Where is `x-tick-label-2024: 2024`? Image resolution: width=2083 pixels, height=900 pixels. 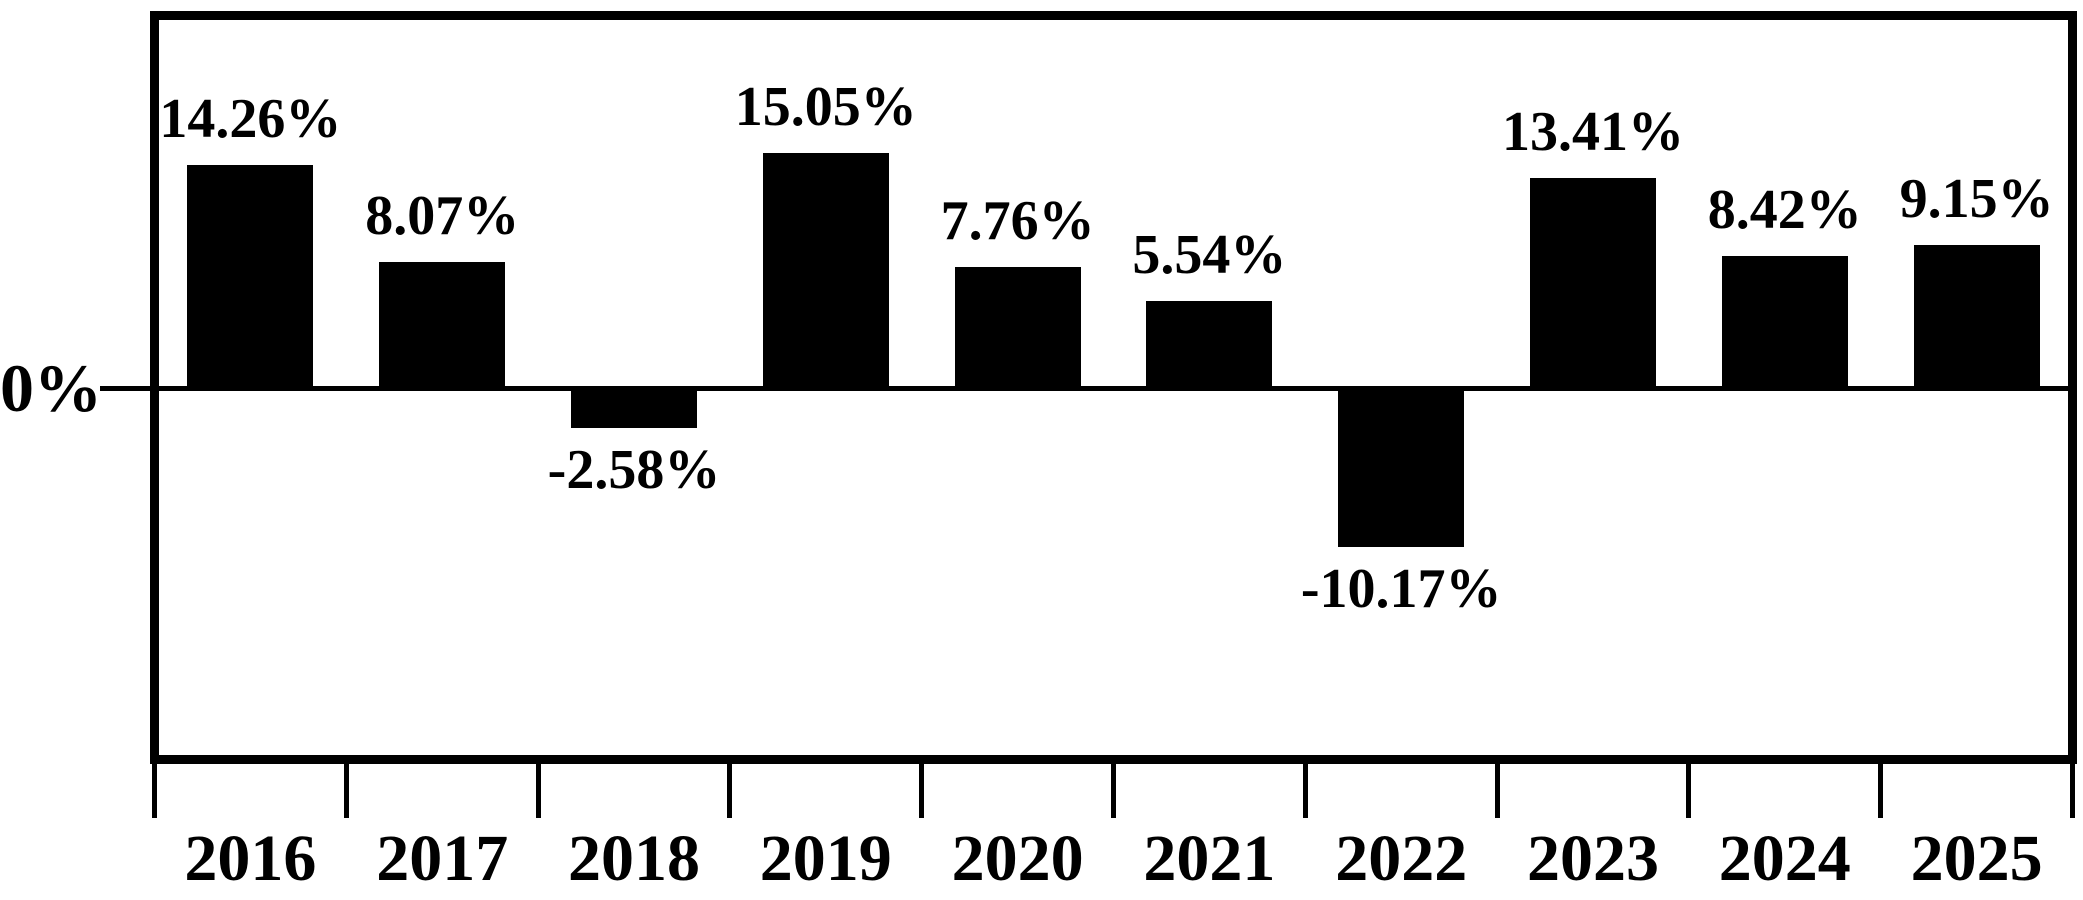 x-tick-label-2024: 2024 is located at coordinates (1784, 858).